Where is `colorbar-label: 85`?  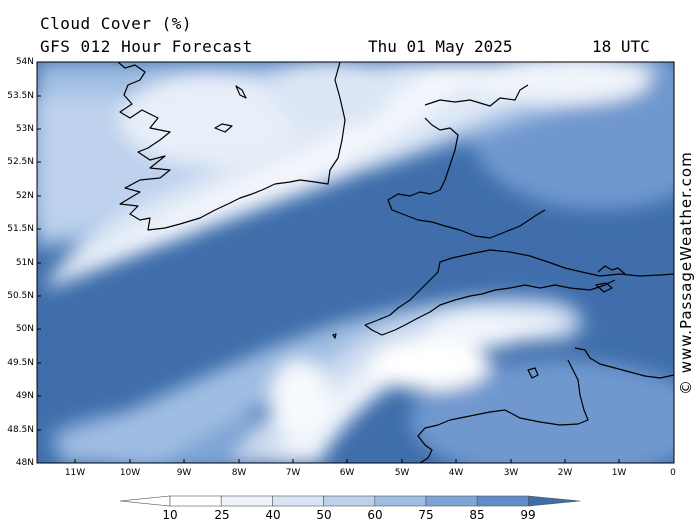
colorbar-label: 85 is located at coordinates (477, 515).